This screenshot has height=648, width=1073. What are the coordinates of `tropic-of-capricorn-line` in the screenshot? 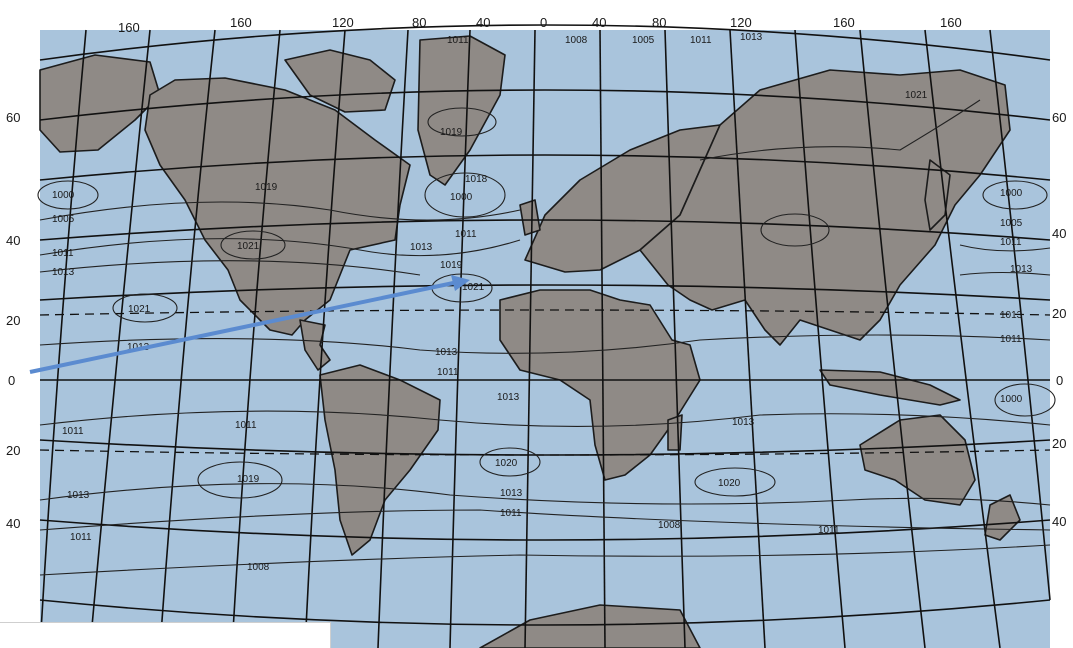 It's located at (545, 452).